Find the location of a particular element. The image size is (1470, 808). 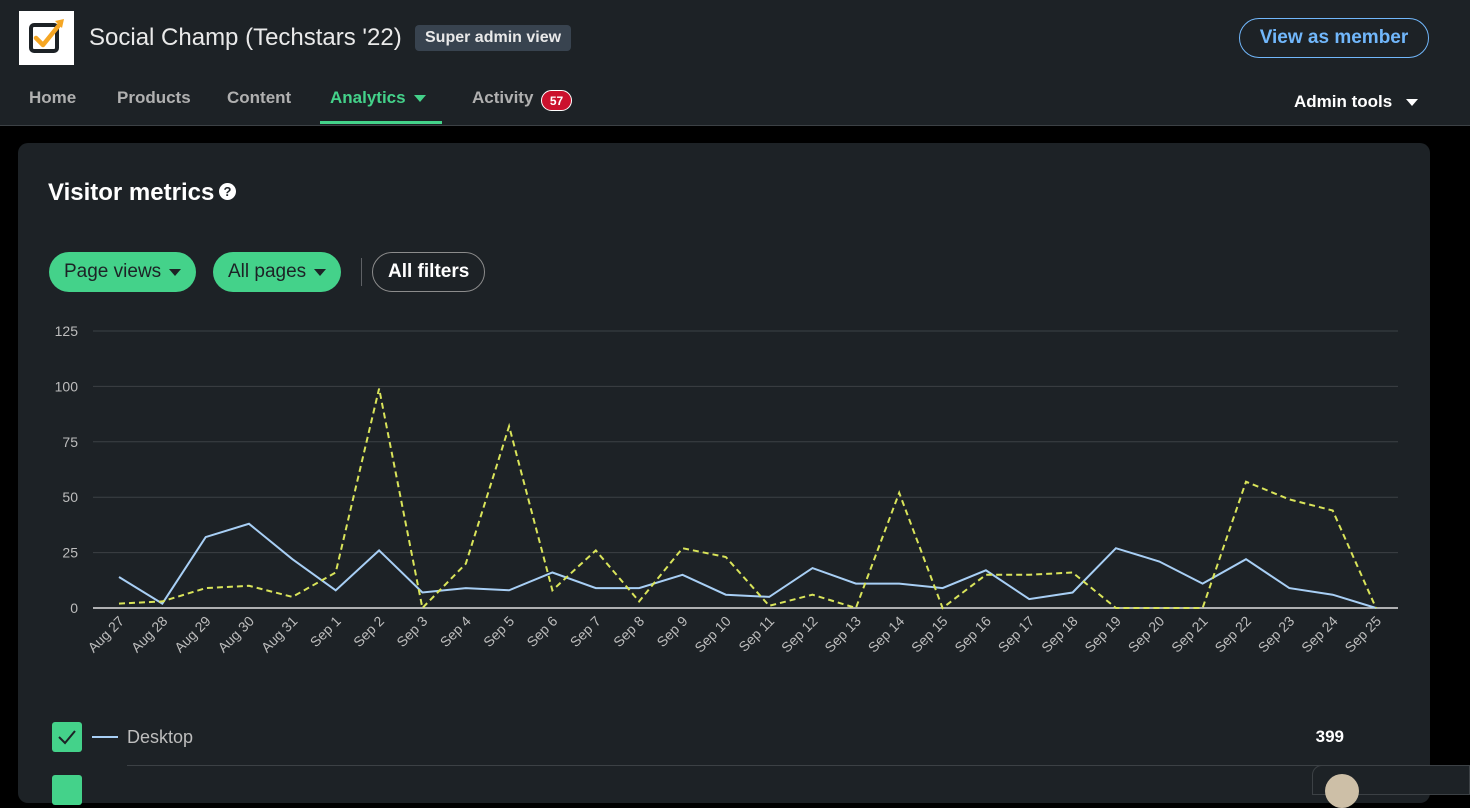

pages-filter-dropdown: All pages is located at coordinates (277, 272).